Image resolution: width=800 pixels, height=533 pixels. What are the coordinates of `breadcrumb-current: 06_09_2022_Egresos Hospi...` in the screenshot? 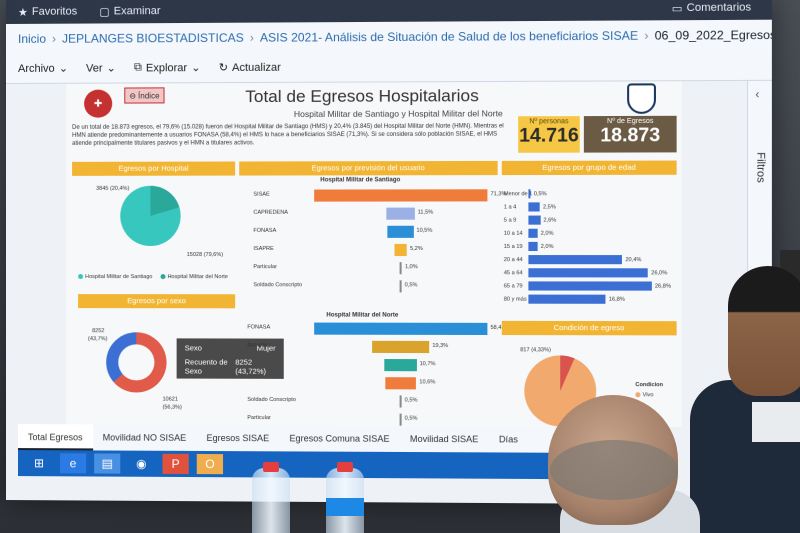 It's located at (713, 35).